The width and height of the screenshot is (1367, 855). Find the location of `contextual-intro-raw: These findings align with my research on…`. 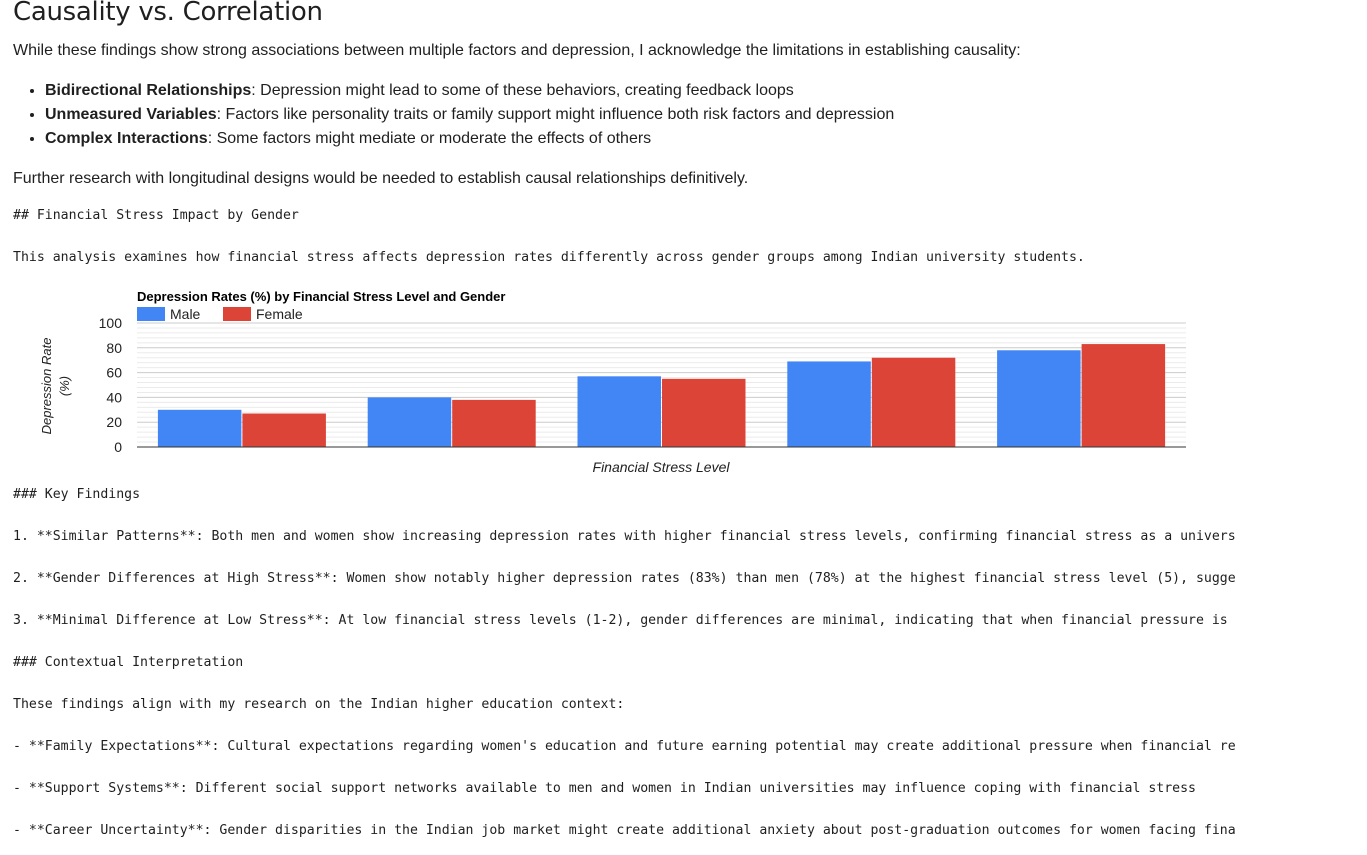

contextual-intro-raw: These findings align with my research on… is located at coordinates (319, 704).